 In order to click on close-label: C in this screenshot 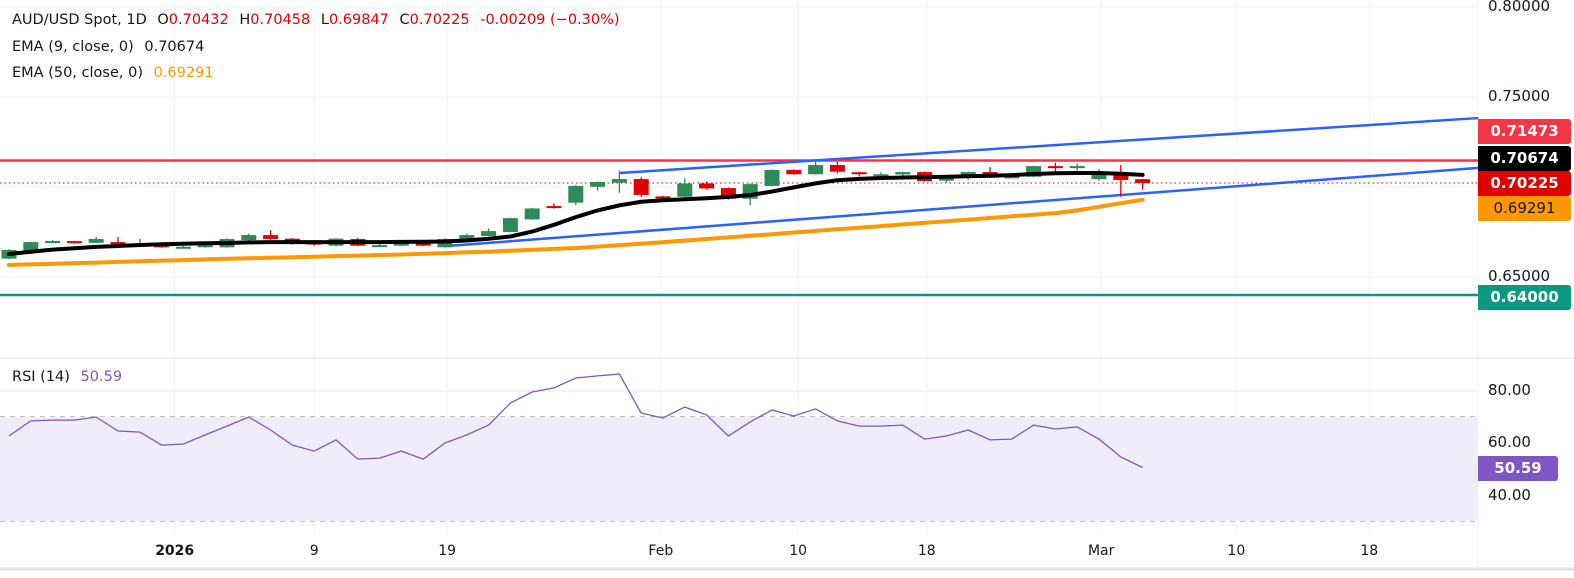, I will do `click(404, 20)`.